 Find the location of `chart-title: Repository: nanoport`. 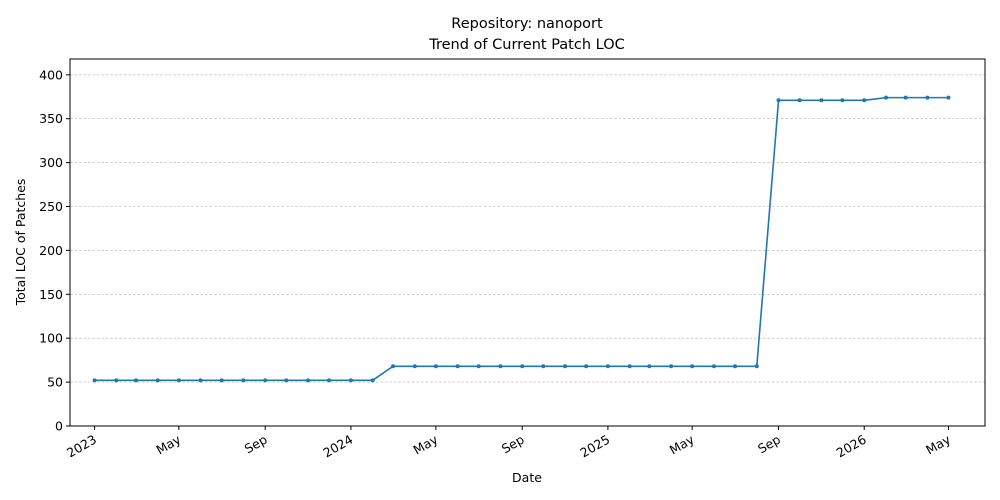

chart-title: Repository: nanoport is located at coordinates (527, 24).